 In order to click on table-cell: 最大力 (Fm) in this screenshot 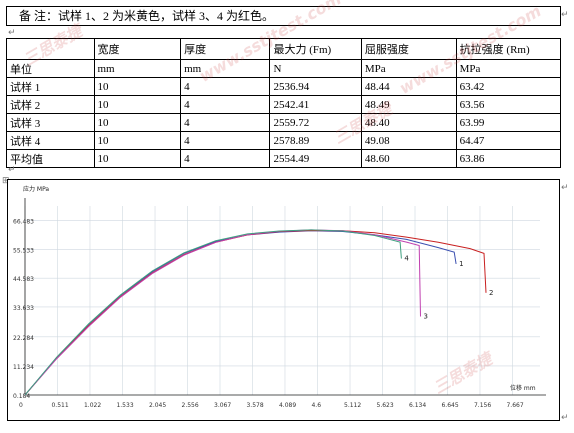, I will do `click(315, 49)`.